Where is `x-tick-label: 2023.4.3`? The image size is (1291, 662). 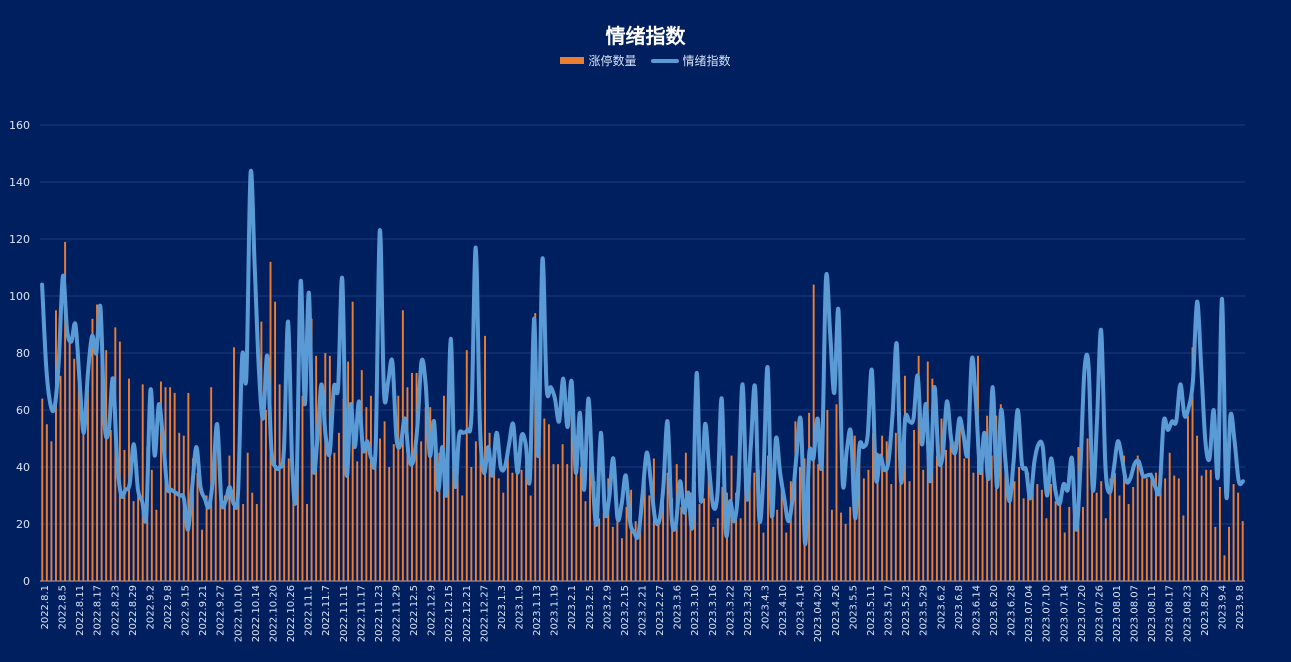 x-tick-label: 2023.4.3 is located at coordinates (766, 607).